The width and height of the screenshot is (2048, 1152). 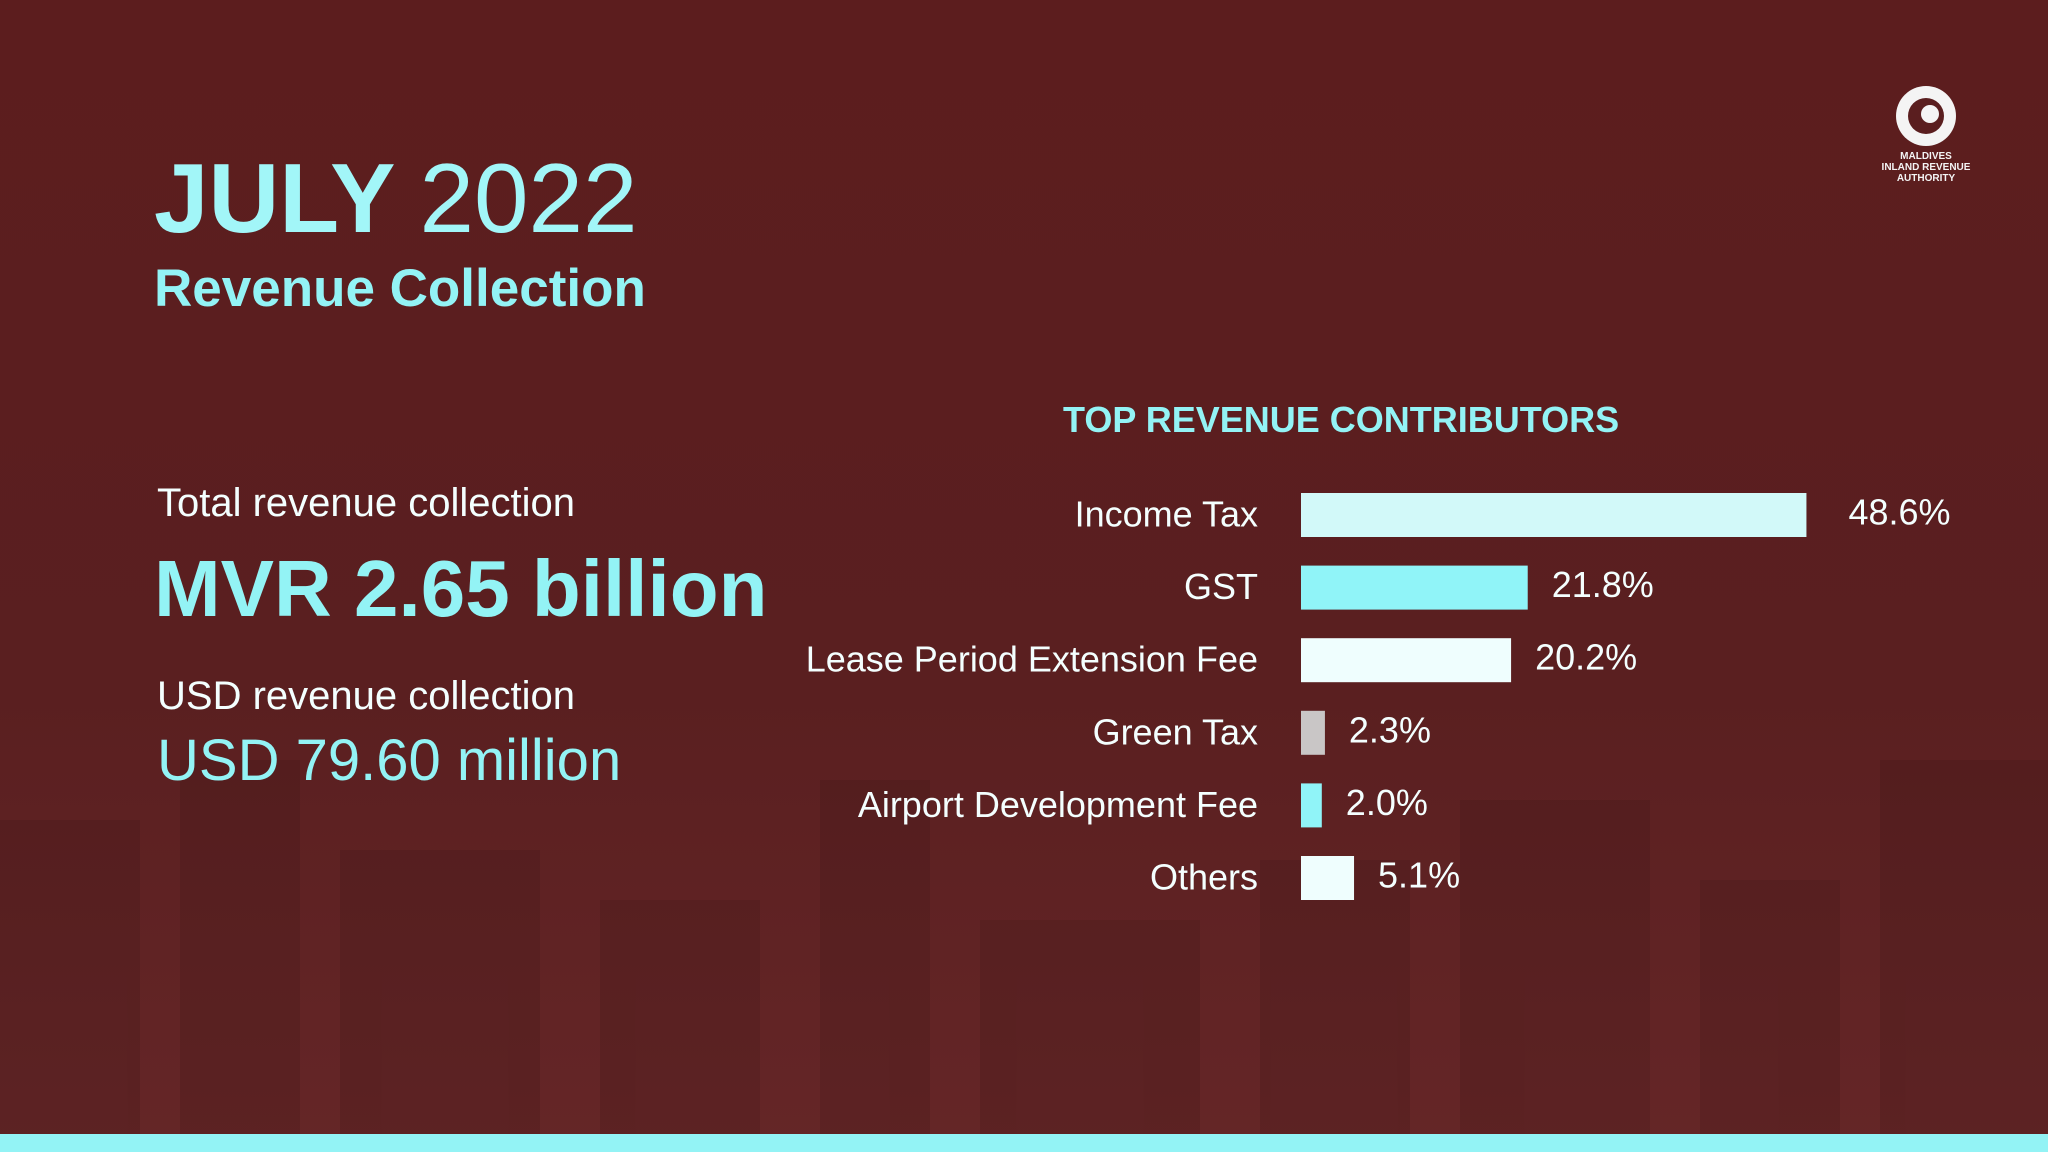 I want to click on usd-value: USD 79.60 million, so click(x=389, y=760).